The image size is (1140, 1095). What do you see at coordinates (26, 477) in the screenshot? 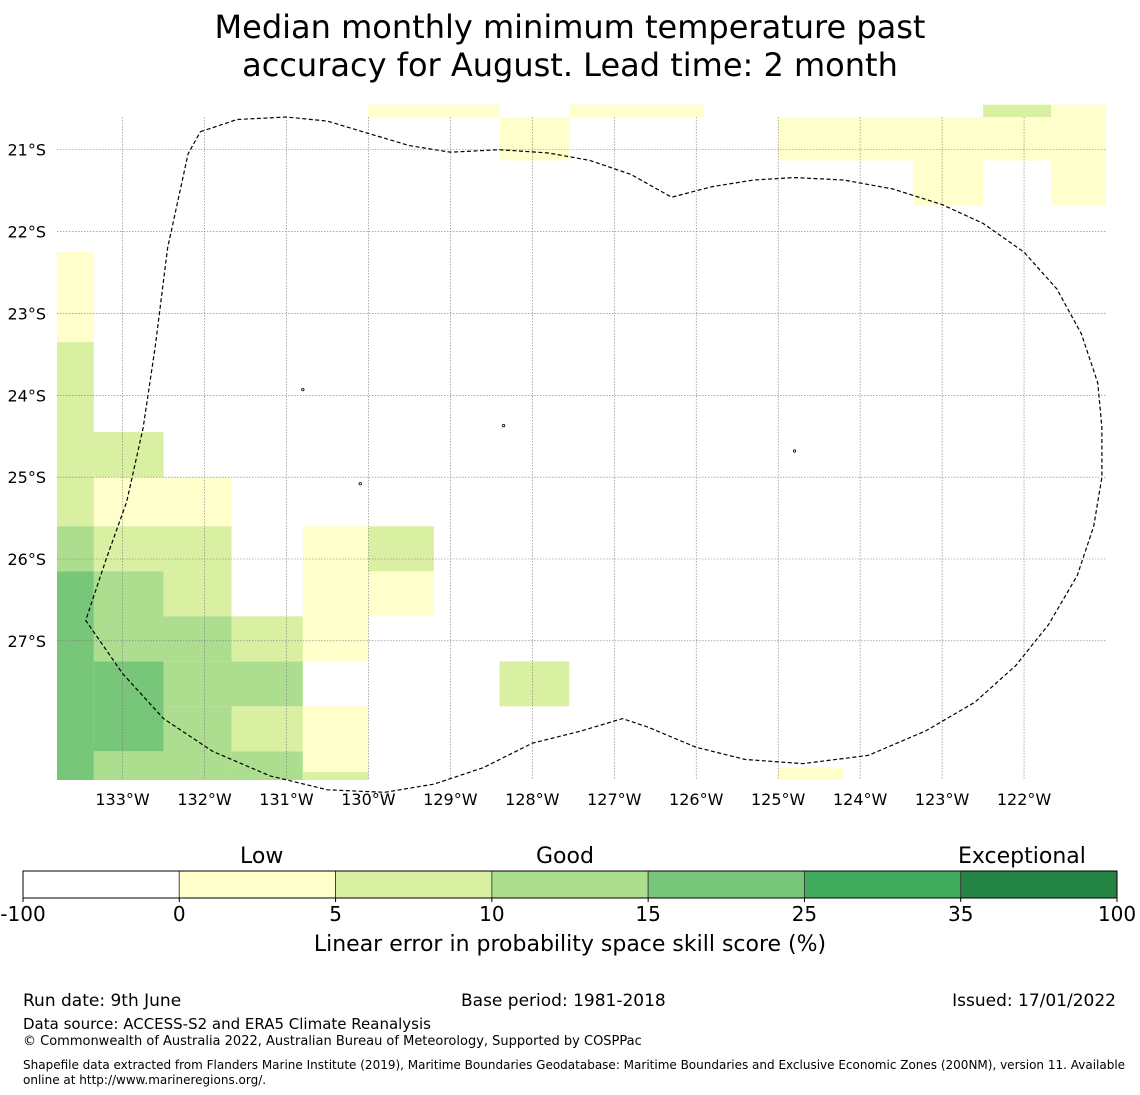
I see `lat-tick-label: 25°S` at bounding box center [26, 477].